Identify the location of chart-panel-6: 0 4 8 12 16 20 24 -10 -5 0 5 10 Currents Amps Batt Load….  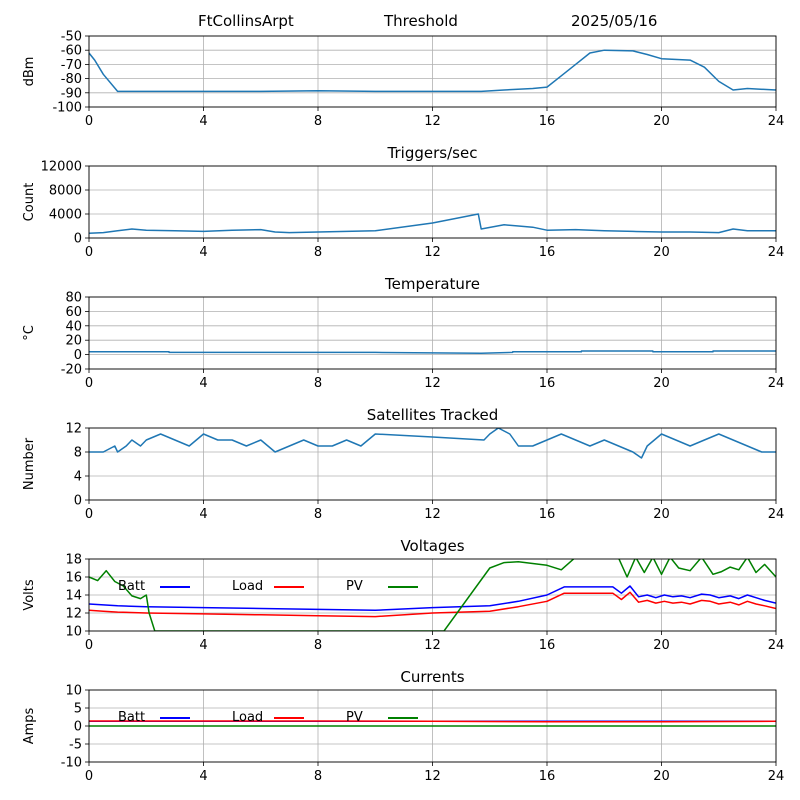
(403, 726).